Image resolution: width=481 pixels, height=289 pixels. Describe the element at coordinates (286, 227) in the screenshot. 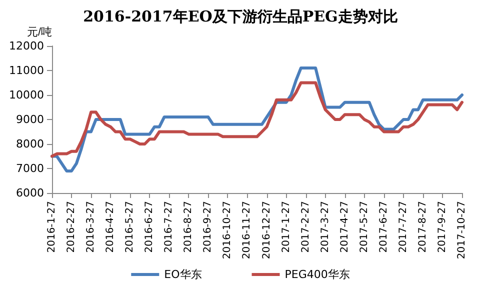

I see `x-tick-label: 2017-1-27` at that location.